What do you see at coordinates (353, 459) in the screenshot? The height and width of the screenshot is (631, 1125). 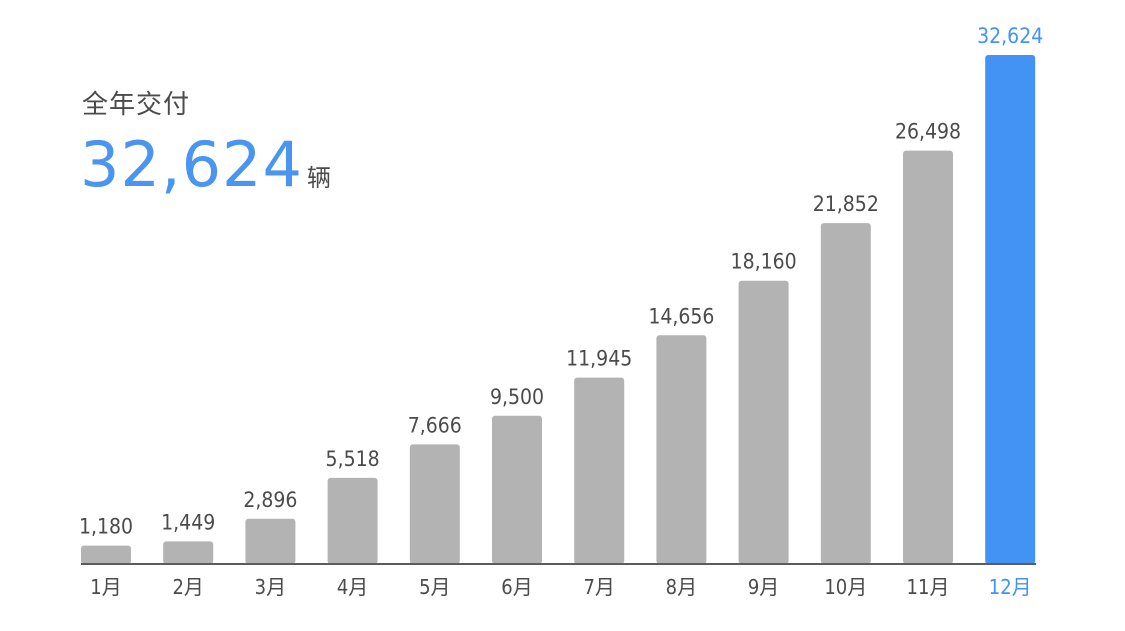 I see `value-label-4月: 5,518` at bounding box center [353, 459].